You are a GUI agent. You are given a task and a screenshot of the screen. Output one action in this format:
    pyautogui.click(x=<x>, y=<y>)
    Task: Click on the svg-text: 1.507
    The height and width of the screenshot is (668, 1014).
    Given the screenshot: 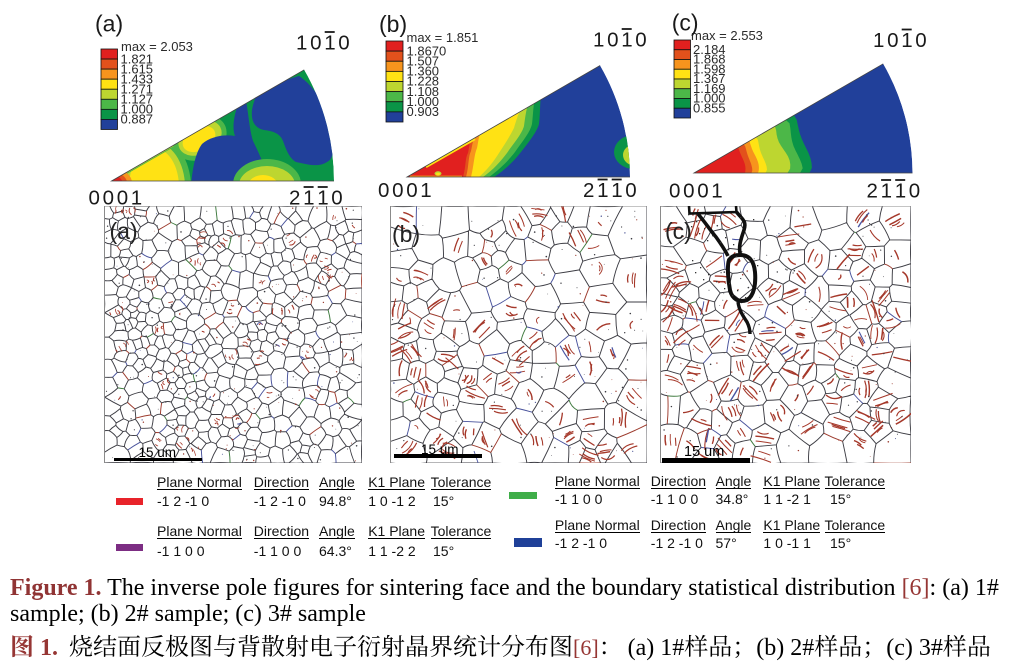 What is the action you would take?
    pyautogui.click(x=423, y=61)
    